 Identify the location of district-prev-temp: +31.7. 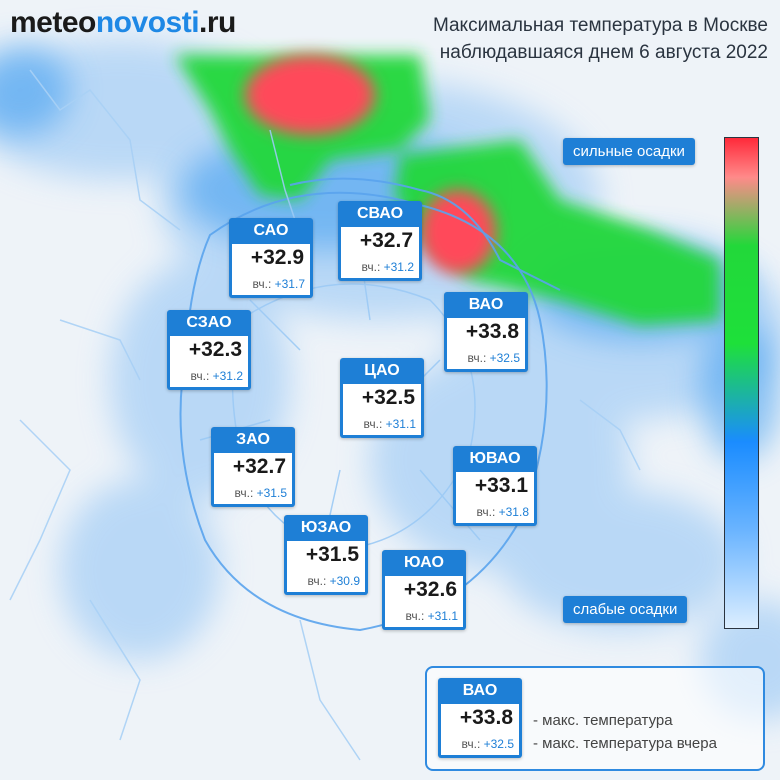
(289, 284).